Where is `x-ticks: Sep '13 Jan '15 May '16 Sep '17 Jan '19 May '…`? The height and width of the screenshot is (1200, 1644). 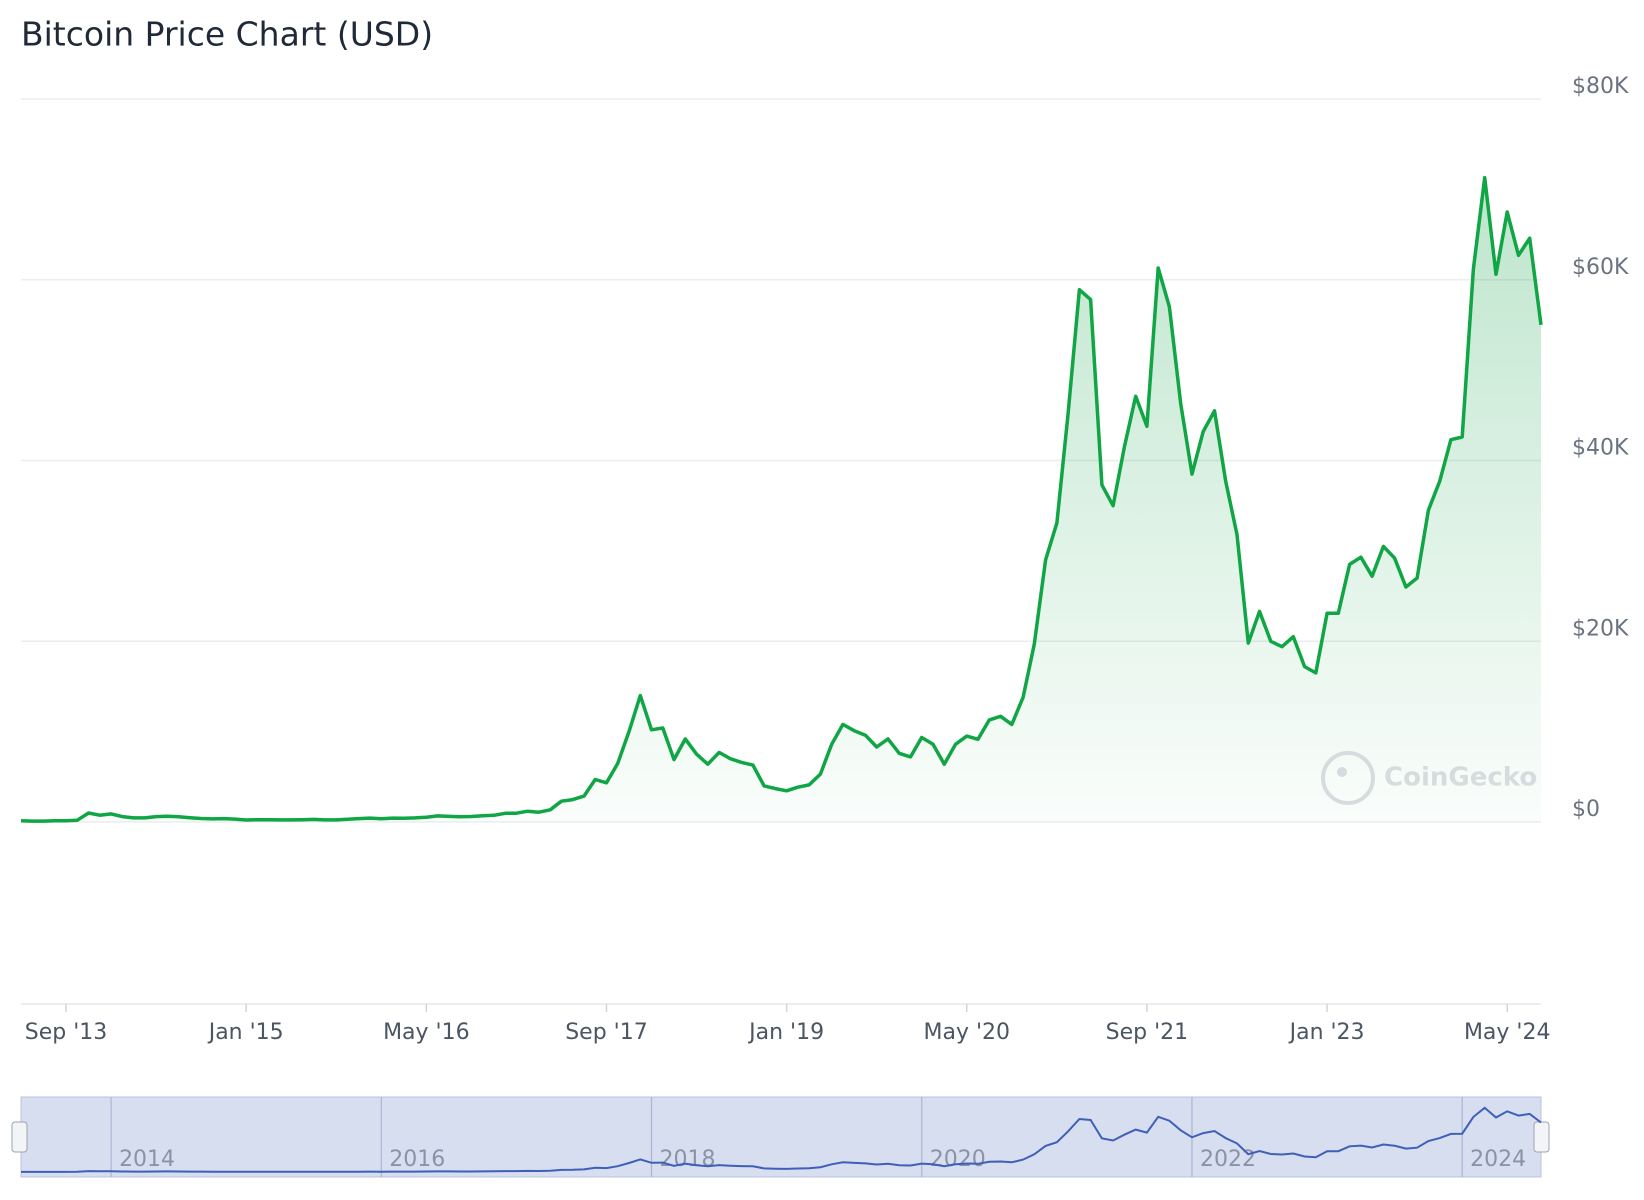
x-ticks: Sep '13 Jan '15 May '16 Sep '17 Jan '19 May '… is located at coordinates (788, 1024).